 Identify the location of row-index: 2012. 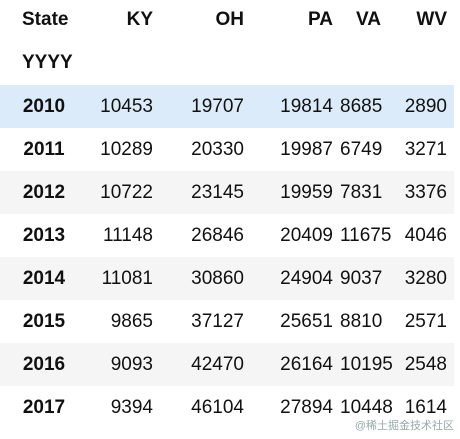
(44, 192).